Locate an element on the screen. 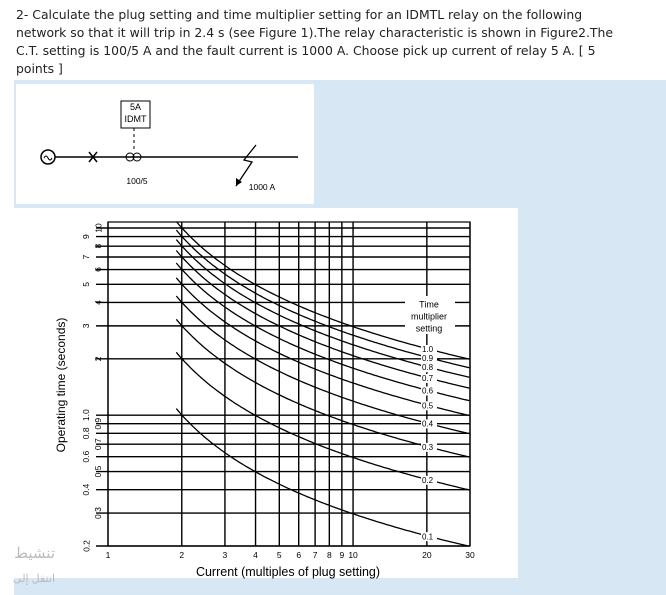  y-tick-label: 2 is located at coordinates (98, 358).